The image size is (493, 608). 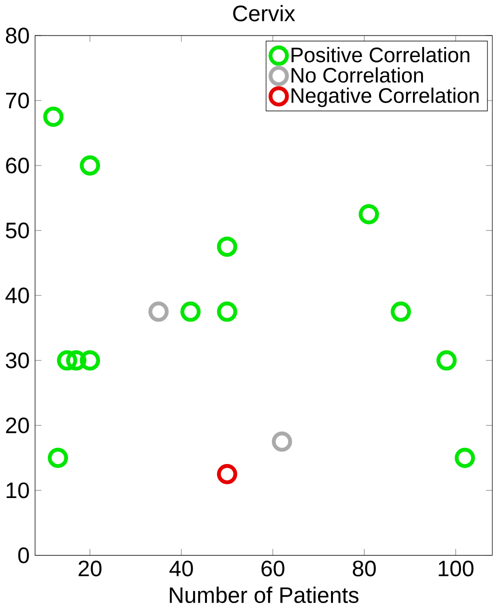 What do you see at coordinates (24, 555) in the screenshot?
I see `y-tick-label: 0` at bounding box center [24, 555].